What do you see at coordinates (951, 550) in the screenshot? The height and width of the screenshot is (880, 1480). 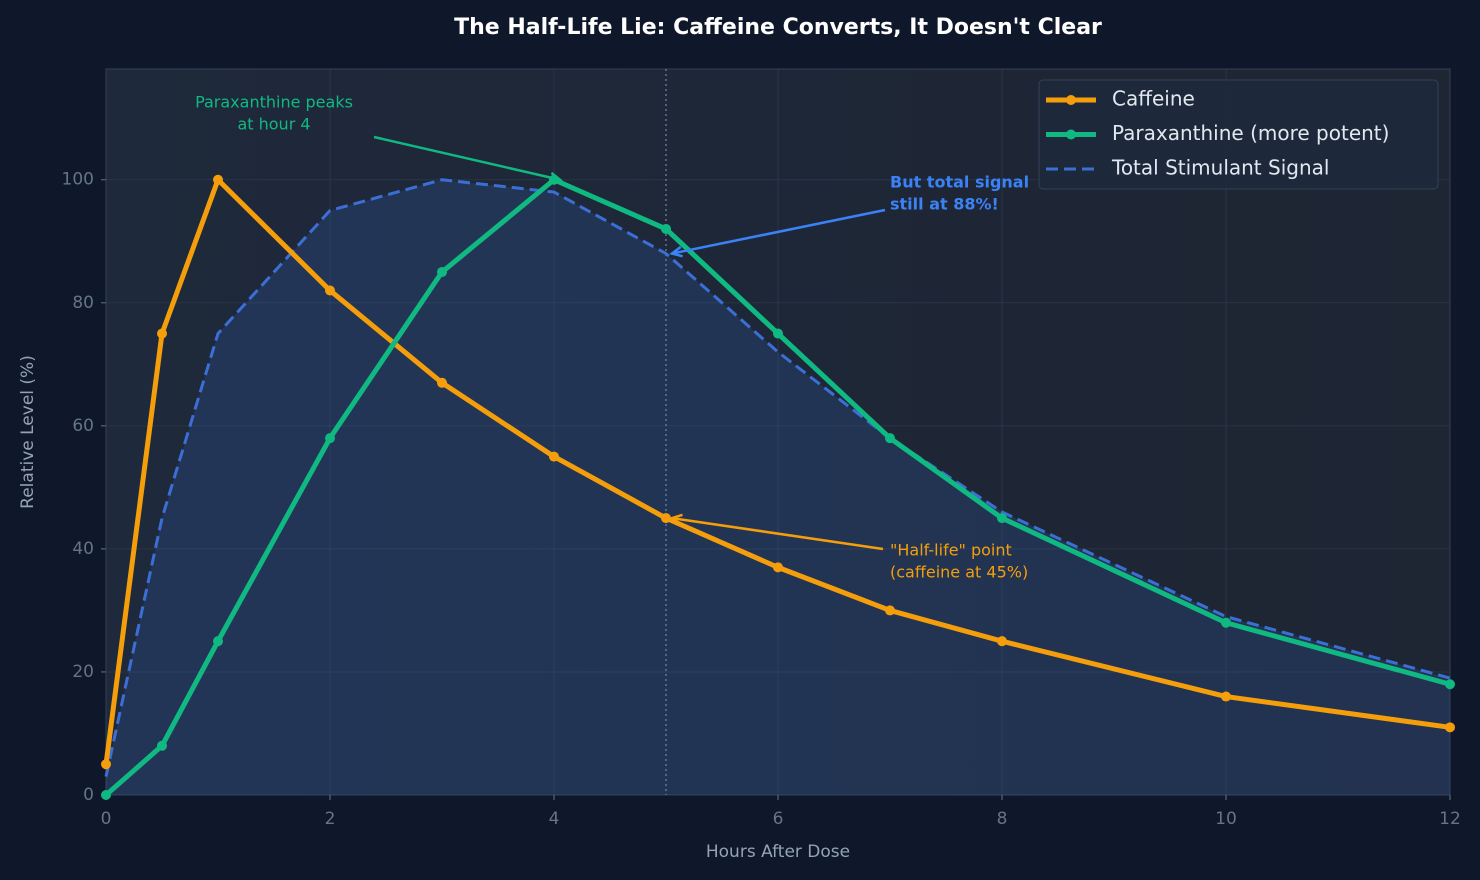 I see `annotation: "Half-life" point` at bounding box center [951, 550].